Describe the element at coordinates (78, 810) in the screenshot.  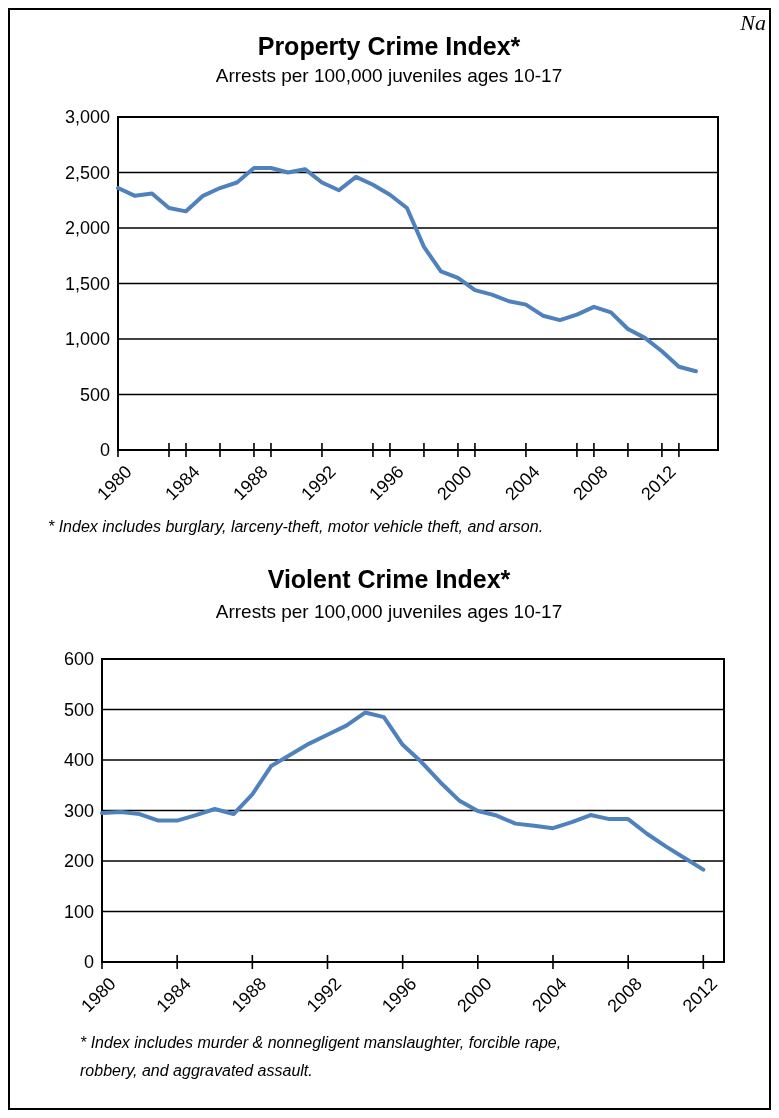
I see `y-tick-label: 300` at that location.